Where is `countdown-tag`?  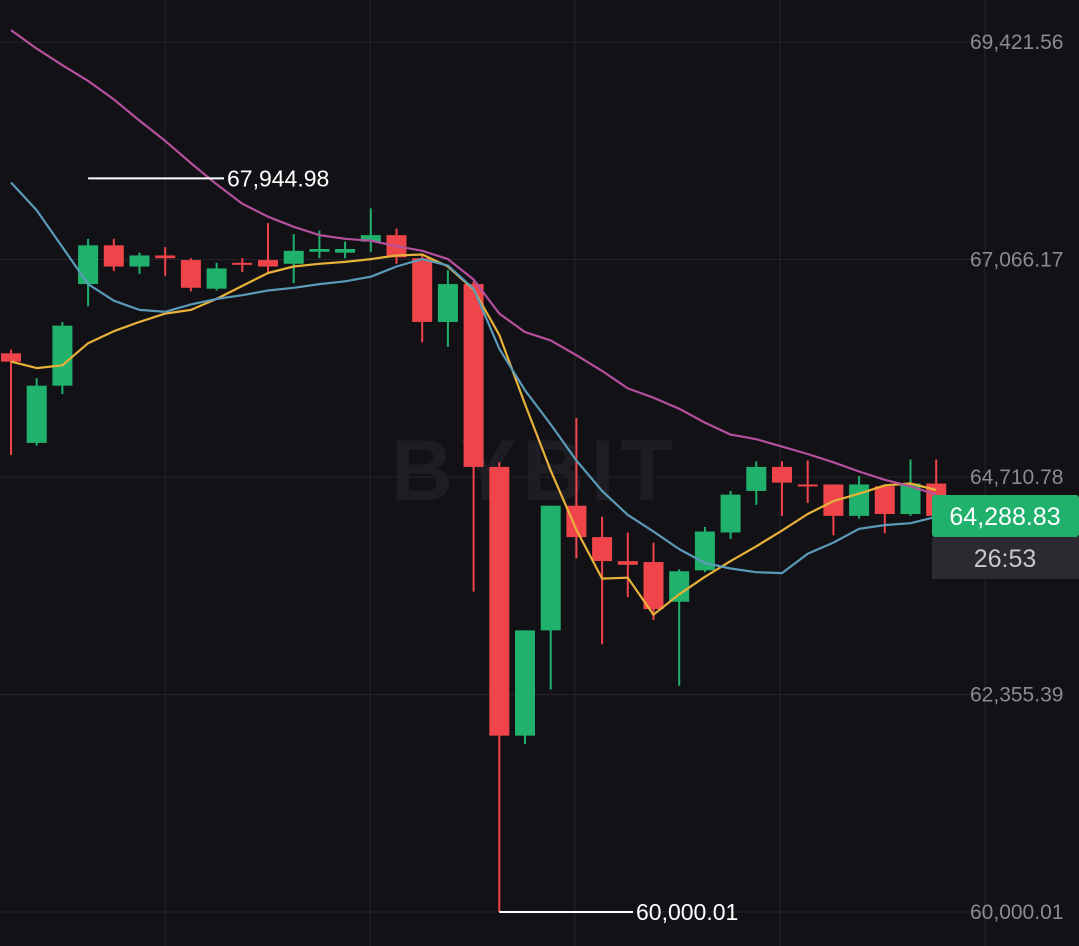
countdown-tag is located at coordinates (1005, 557).